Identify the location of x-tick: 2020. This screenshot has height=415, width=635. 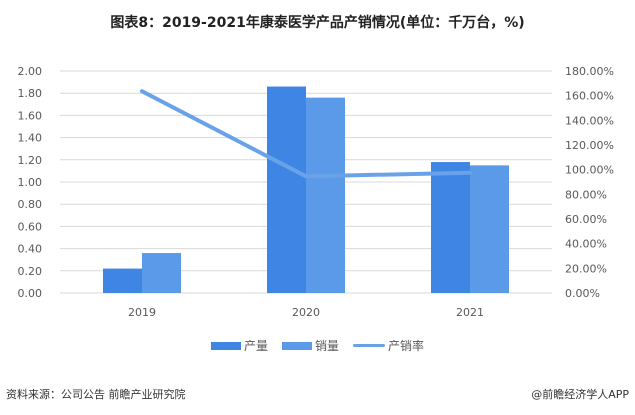
(306, 312).